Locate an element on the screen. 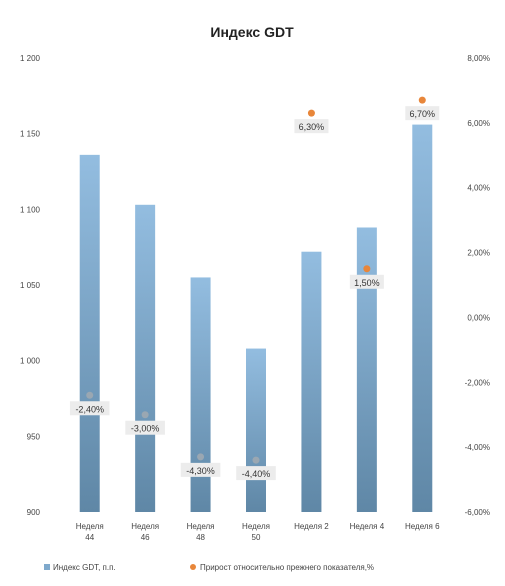 The height and width of the screenshot is (586, 505). left-axis-tick-label: 1 050 is located at coordinates (30, 285).